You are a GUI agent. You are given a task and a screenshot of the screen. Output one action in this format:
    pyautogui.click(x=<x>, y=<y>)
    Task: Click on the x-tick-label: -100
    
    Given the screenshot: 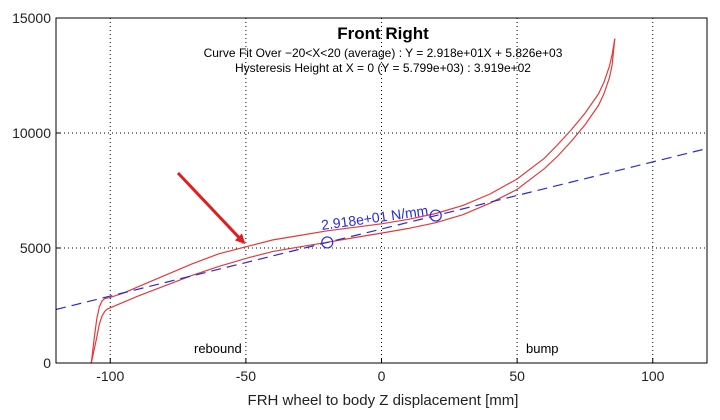 What is the action you would take?
    pyautogui.click(x=110, y=376)
    